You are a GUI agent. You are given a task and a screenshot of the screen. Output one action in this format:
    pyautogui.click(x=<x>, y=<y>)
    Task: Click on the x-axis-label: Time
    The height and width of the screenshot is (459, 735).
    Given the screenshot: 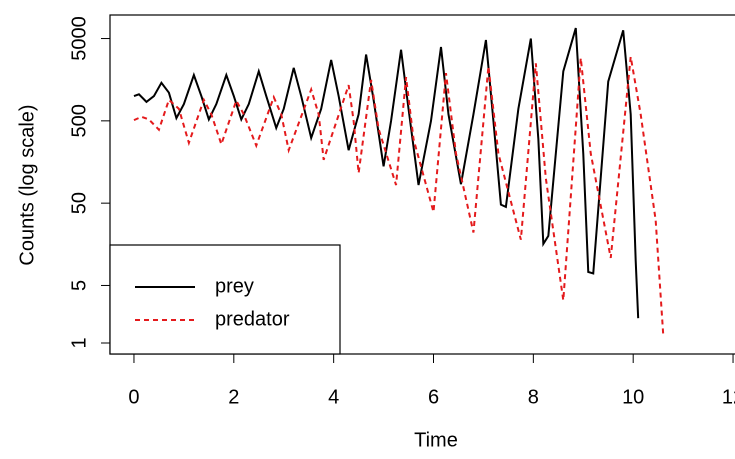 What is the action you would take?
    pyautogui.click(x=436, y=440)
    